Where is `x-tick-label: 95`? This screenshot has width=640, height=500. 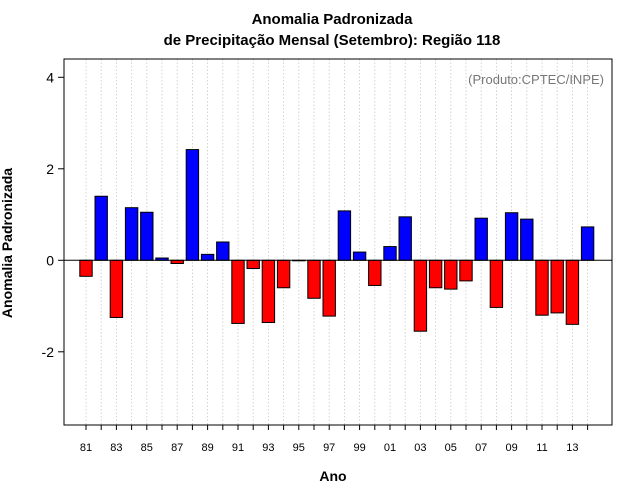 x-tick-label: 95 is located at coordinates (299, 448).